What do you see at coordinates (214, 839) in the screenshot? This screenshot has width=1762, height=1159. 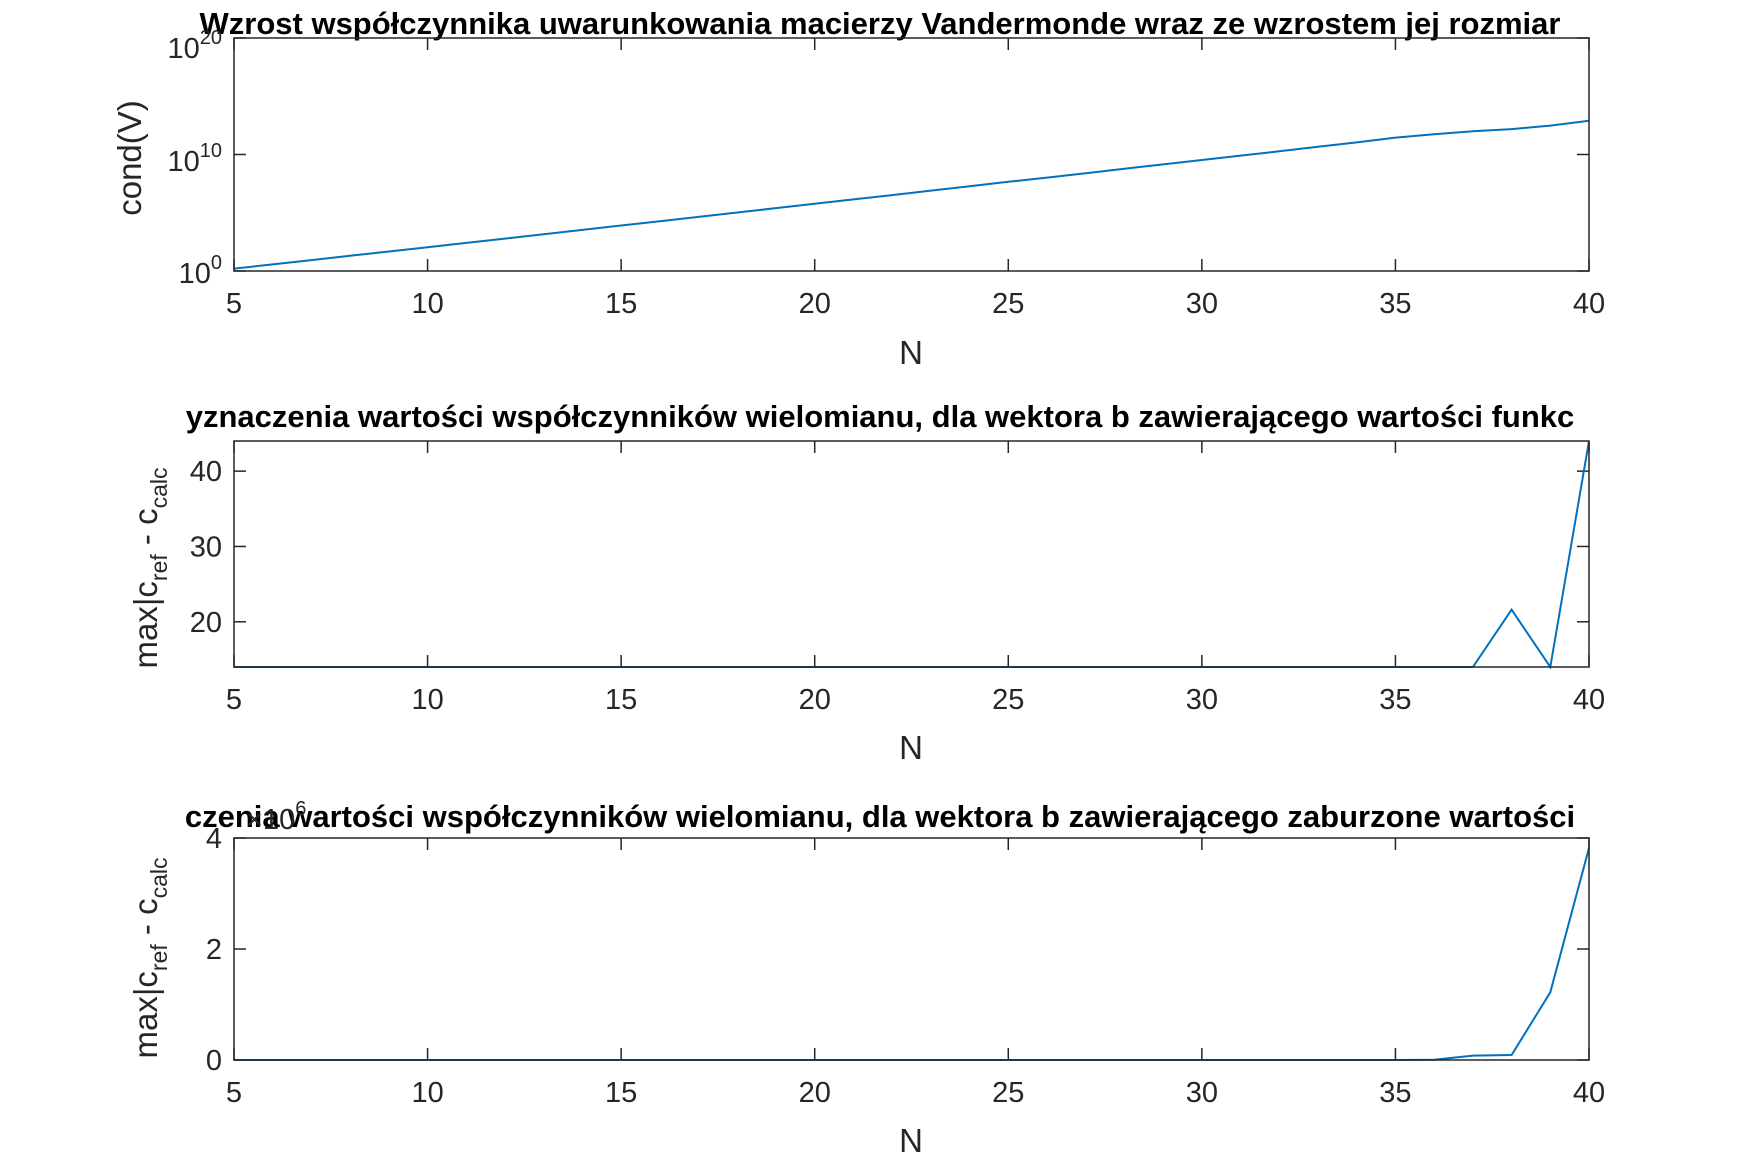 I see `y-tick-label: 4` at bounding box center [214, 839].